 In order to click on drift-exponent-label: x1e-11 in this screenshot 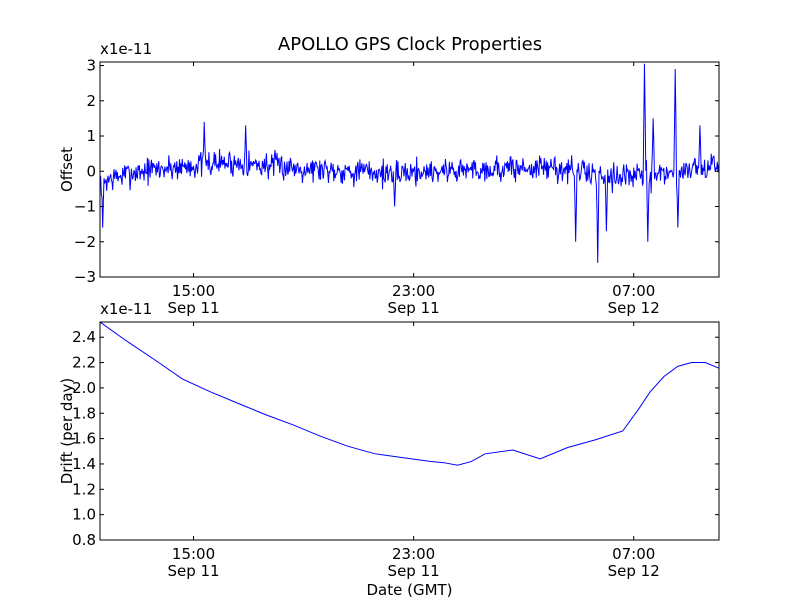, I will do `click(126, 309)`.